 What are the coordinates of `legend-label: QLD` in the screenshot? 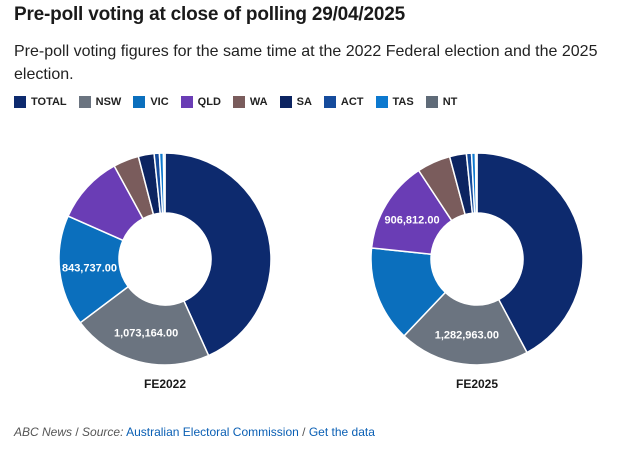 It's located at (209, 102).